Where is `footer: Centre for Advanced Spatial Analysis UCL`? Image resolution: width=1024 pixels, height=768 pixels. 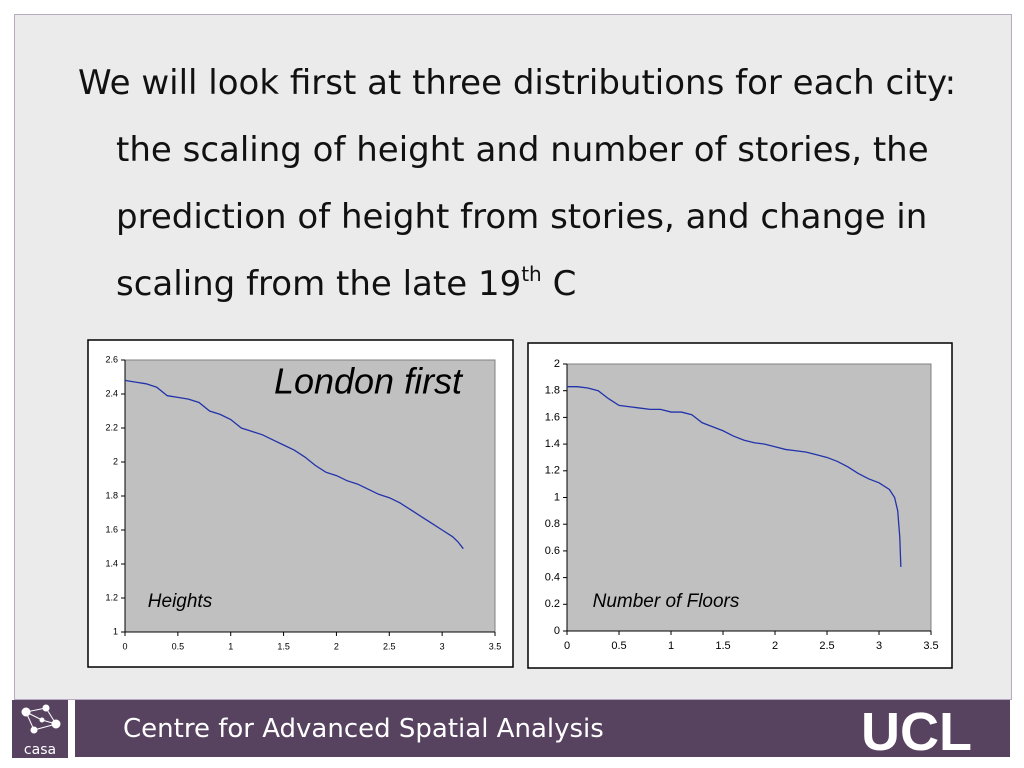 footer: Centre for Advanced Spatial Analysis UCL is located at coordinates (542, 731).